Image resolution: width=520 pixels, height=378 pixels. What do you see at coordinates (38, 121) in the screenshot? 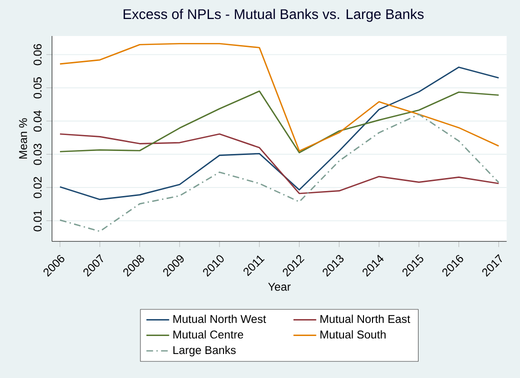
I see `y-tick-label: 0.04` at bounding box center [38, 121].